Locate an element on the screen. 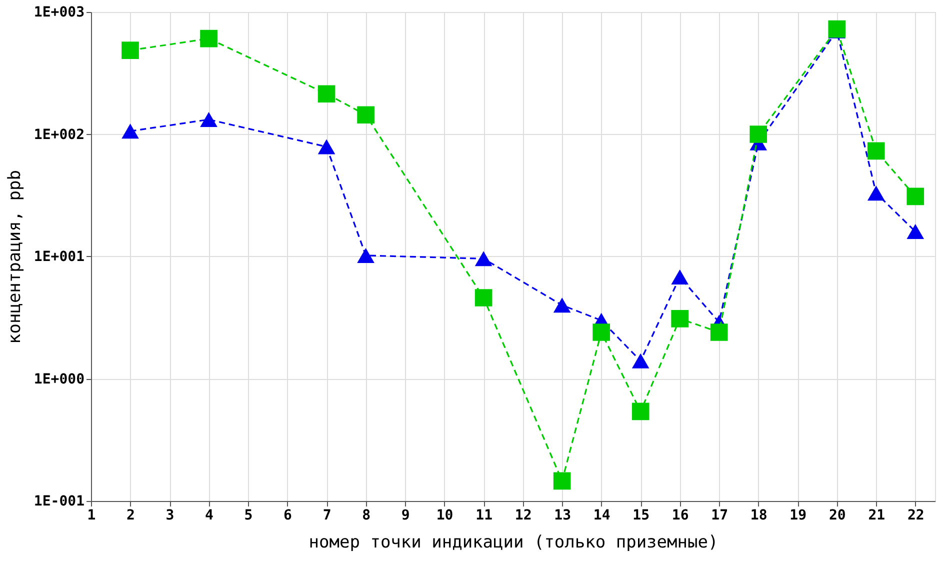 The image size is (949, 562). x-tick-label: 4 is located at coordinates (209, 516).